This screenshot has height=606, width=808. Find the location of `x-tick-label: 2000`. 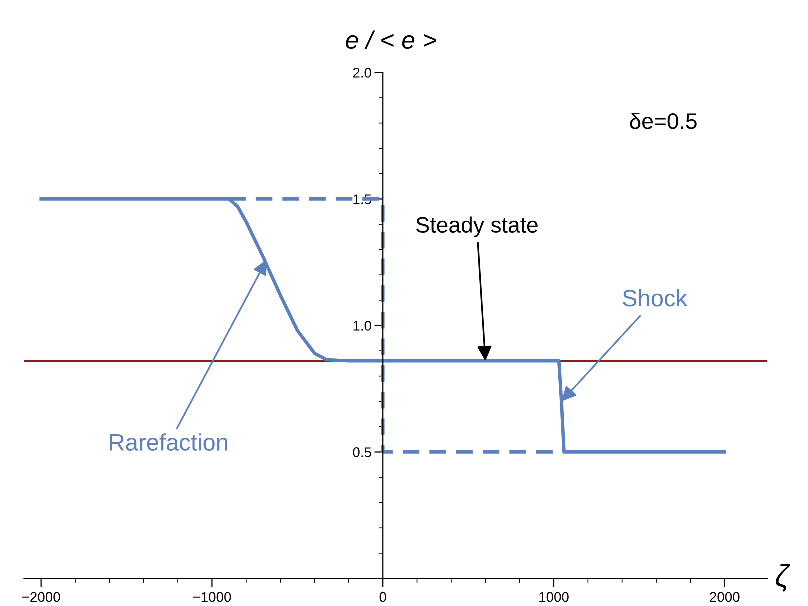

x-tick-label: 2000 is located at coordinates (725, 597).